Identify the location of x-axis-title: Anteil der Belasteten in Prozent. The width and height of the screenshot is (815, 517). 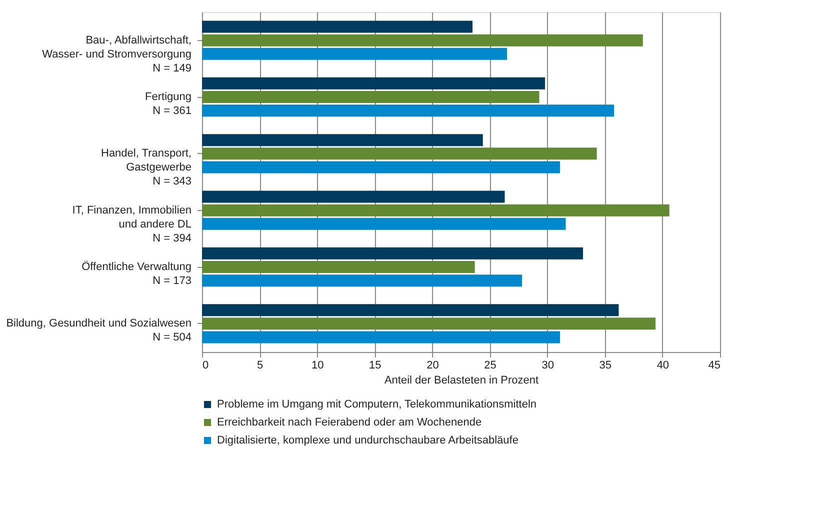
(461, 380).